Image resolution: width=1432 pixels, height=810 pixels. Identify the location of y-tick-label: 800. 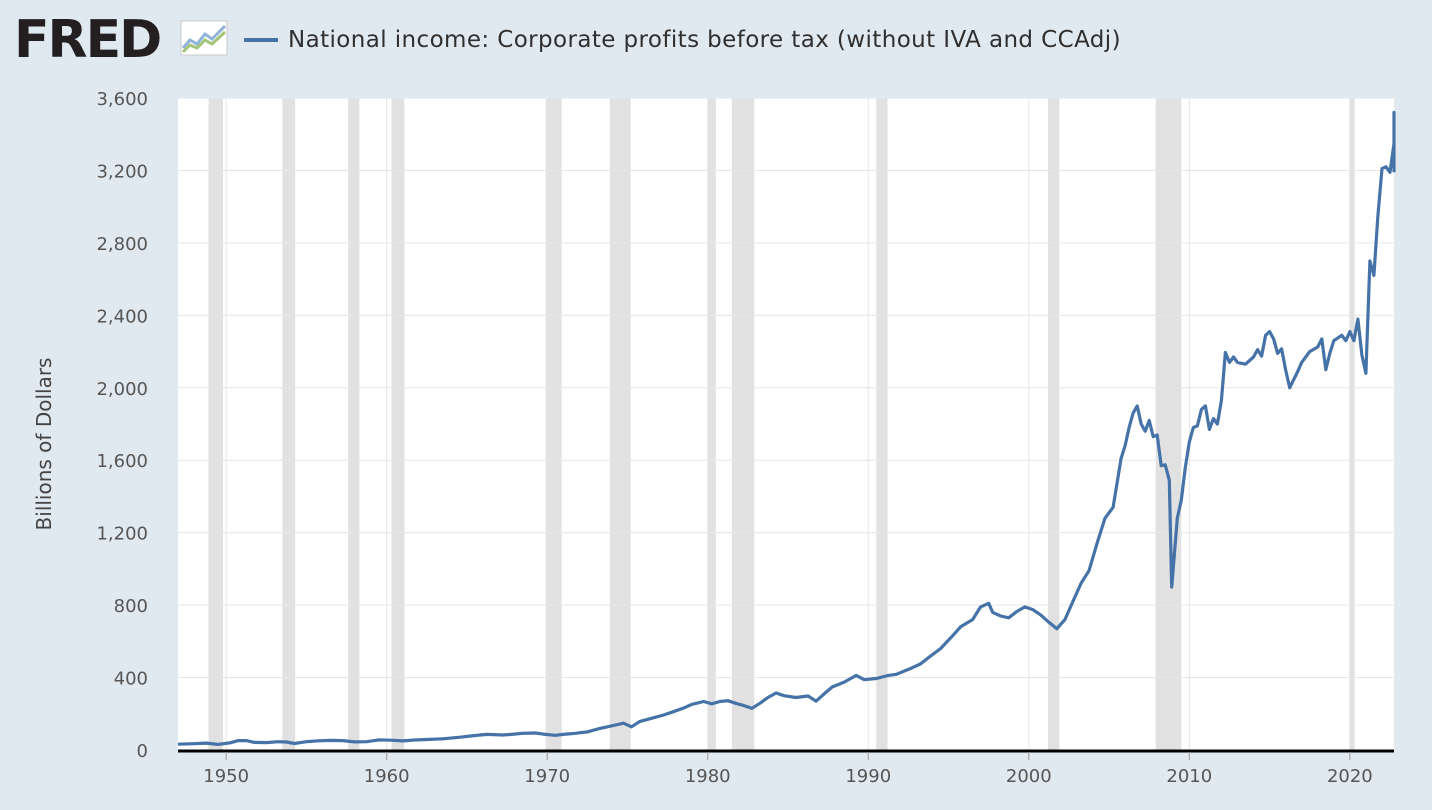
(131, 606).